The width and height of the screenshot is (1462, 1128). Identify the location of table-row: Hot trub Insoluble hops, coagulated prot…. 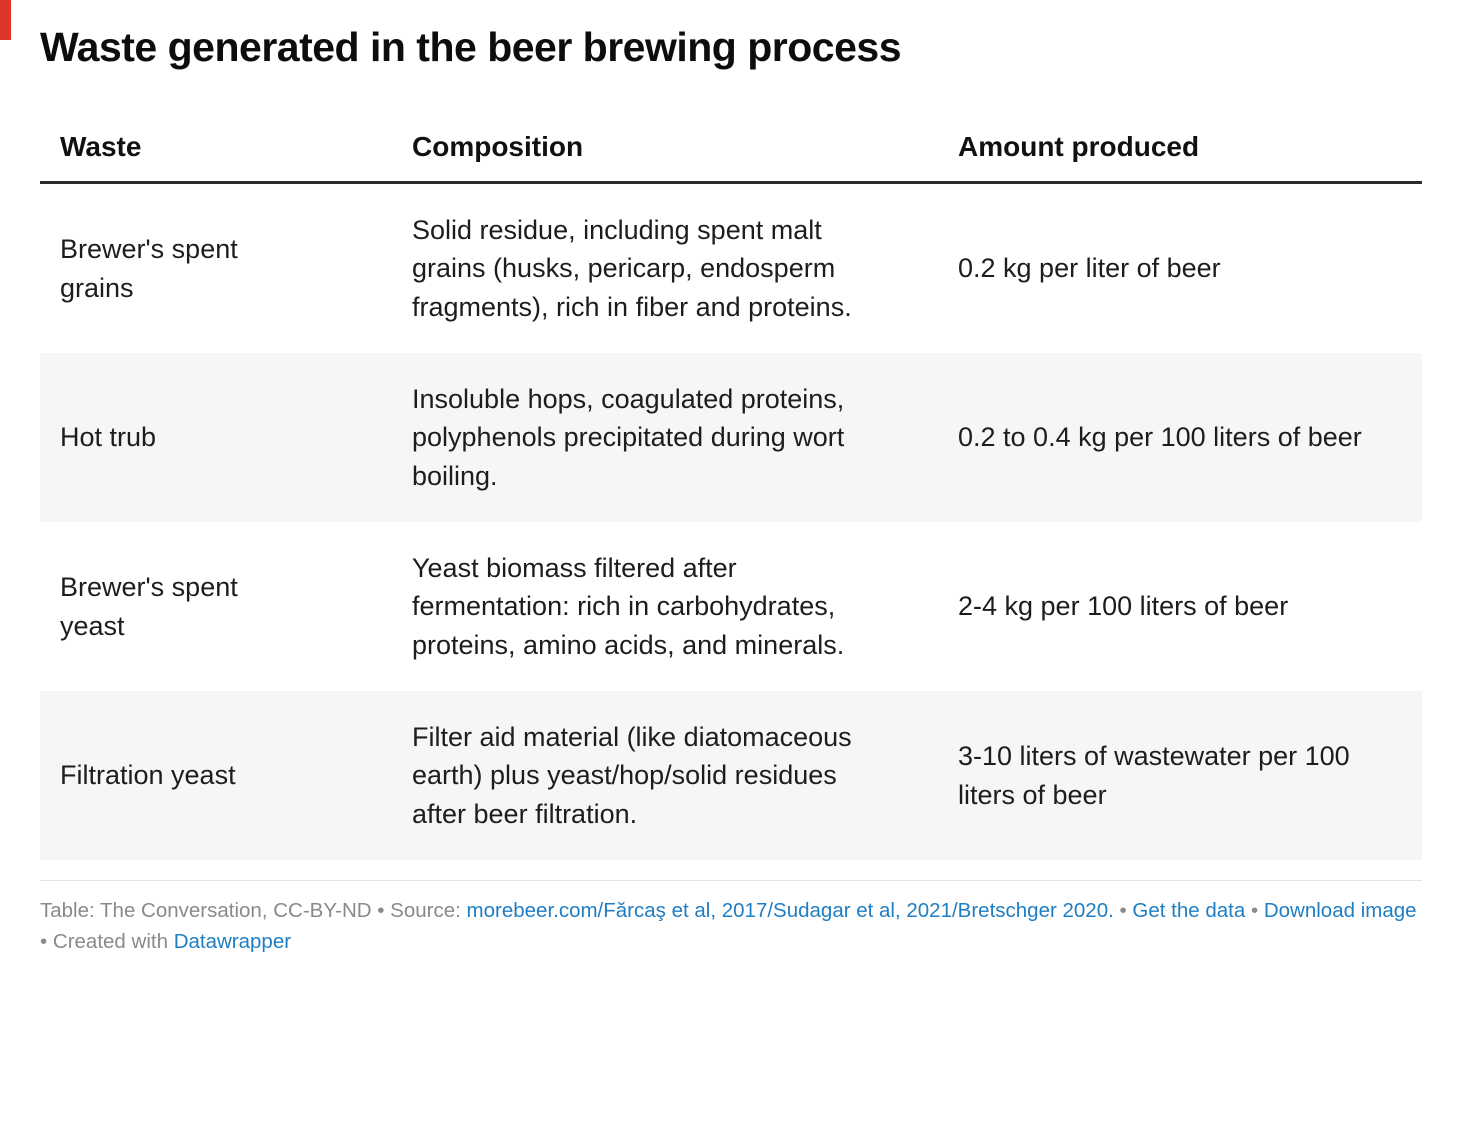
(731, 438).